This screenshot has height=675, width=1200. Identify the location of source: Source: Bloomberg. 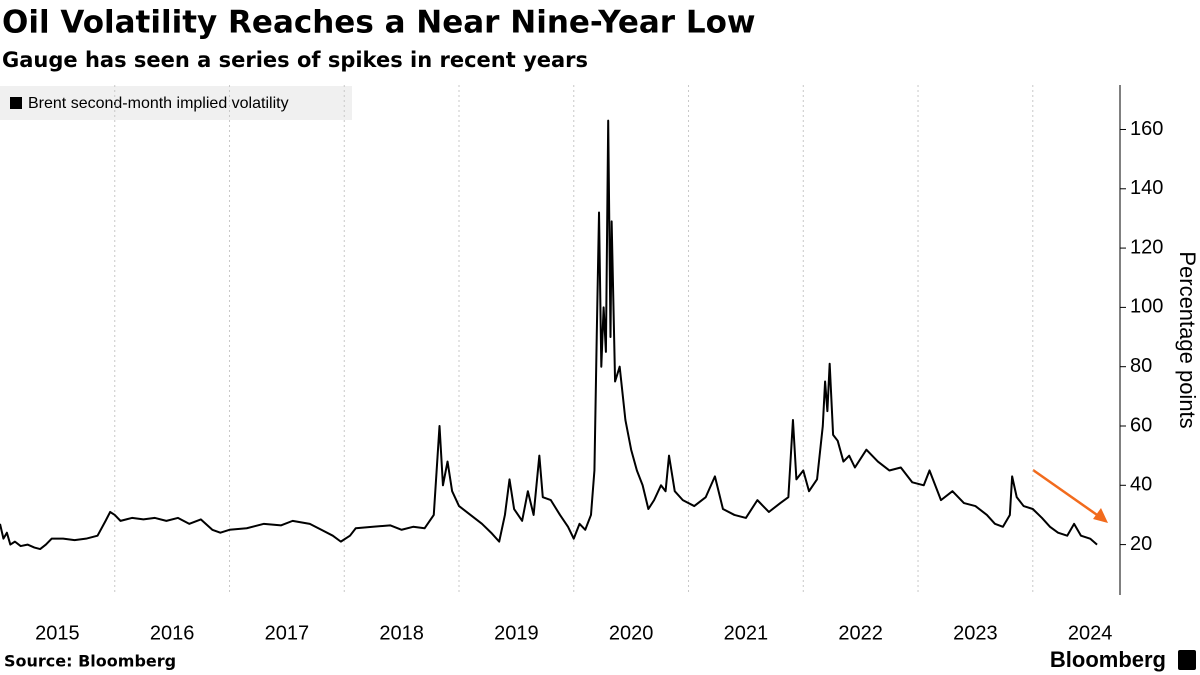
(90, 661).